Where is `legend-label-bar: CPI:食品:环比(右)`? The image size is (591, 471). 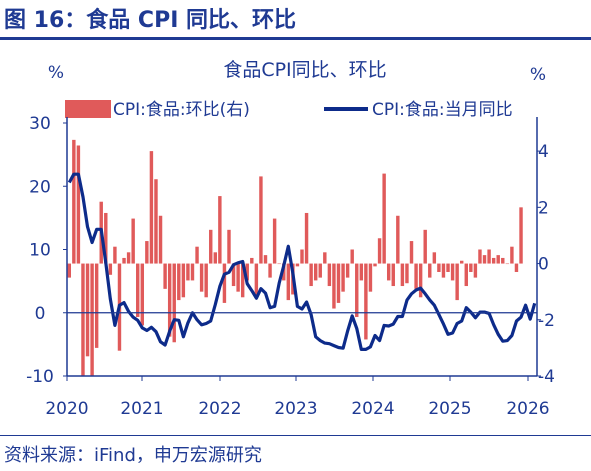 legend-label-bar: CPI:食品:环比(右) is located at coordinates (181, 110).